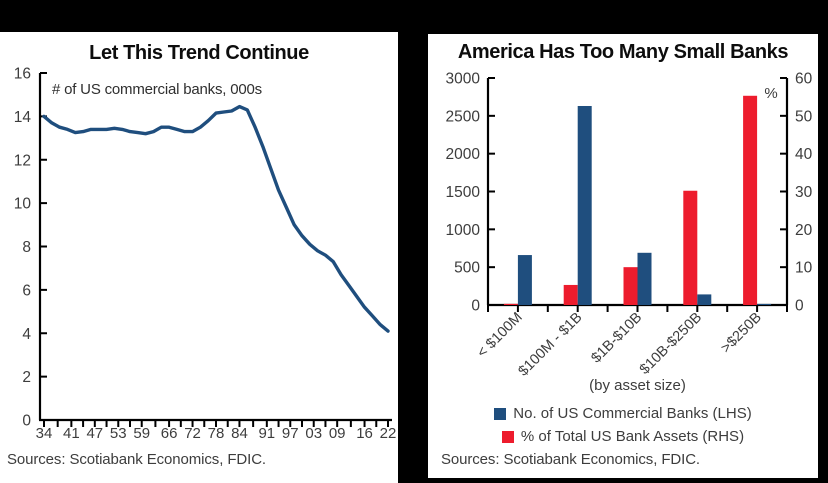  What do you see at coordinates (463, 192) in the screenshot?
I see `left-y-axis-tick-label: 1500` at bounding box center [463, 192].